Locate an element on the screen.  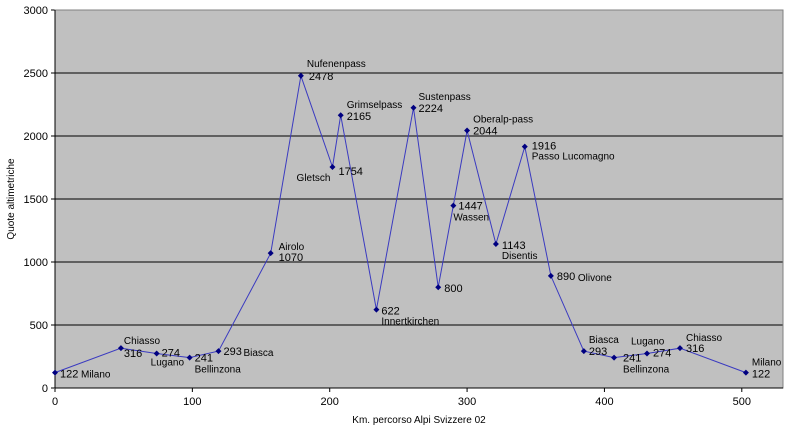
x-tick-label: 100 is located at coordinates (192, 402).